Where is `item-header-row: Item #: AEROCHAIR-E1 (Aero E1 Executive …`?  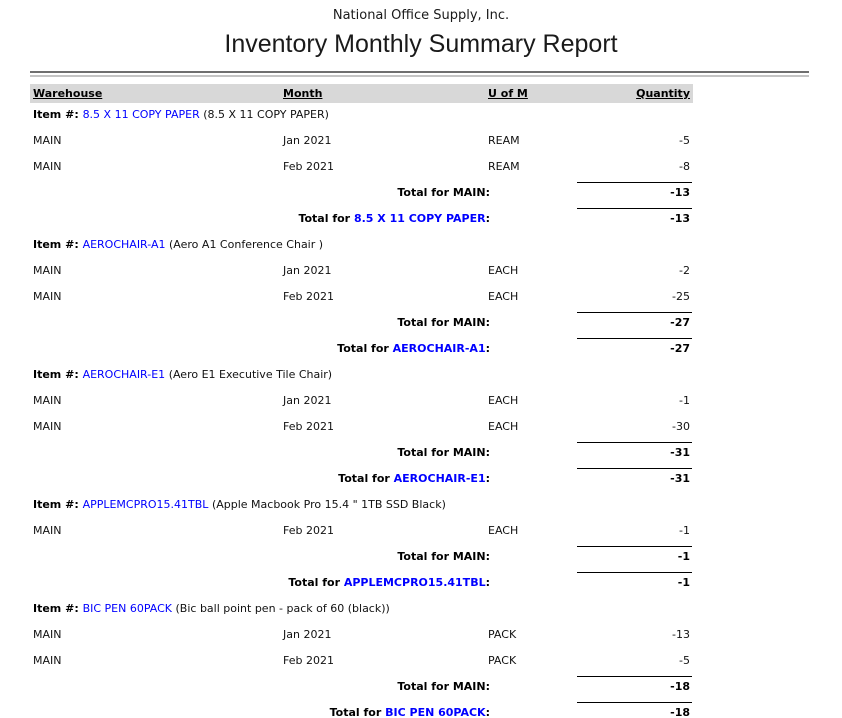 item-header-row: Item #: AEROCHAIR-E1 (Aero E1 Executive … is located at coordinates (361, 377).